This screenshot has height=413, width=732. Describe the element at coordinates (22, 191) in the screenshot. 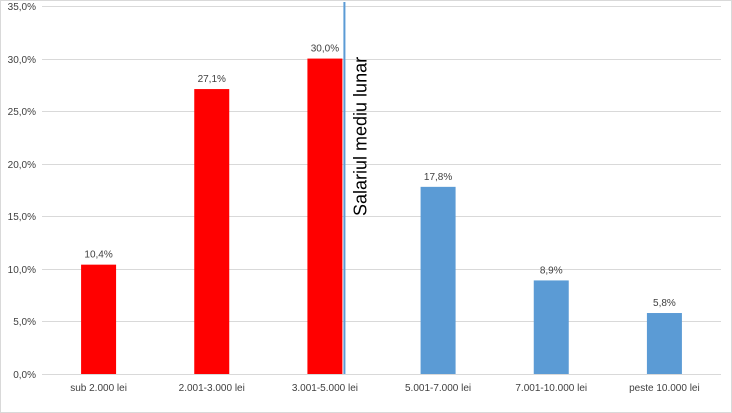

I see `y-axis-ticks: 0,0% 5,0% 10,0% 15,0% 20,0% 25,0% 30,0% 35,0%` at that location.